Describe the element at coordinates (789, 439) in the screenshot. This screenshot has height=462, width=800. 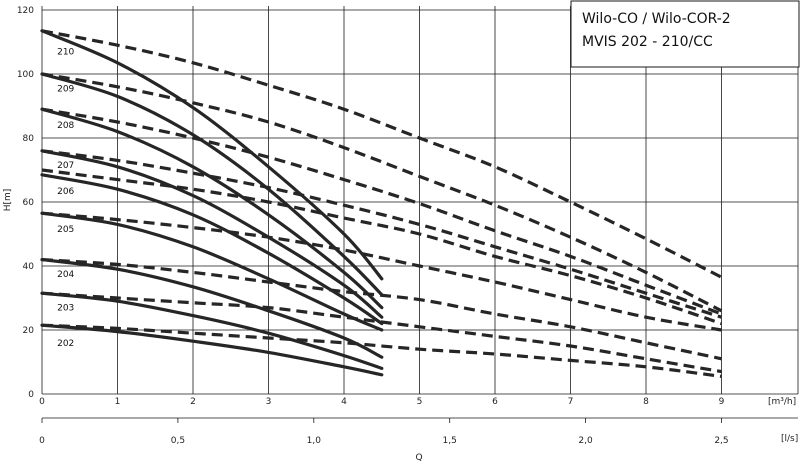
I see `x2-axis-unit-label: [l/s]` at that location.